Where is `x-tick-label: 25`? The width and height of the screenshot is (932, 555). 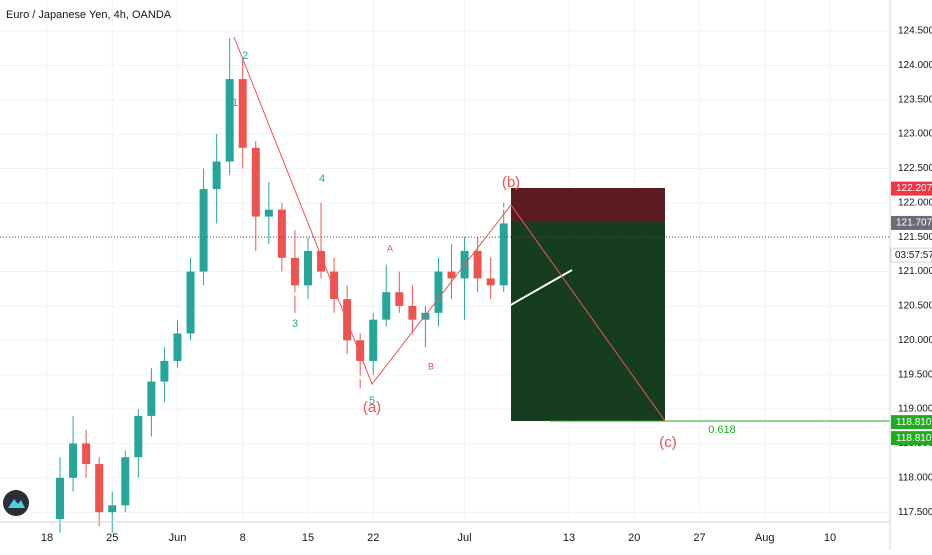 x-tick-label: 25 is located at coordinates (112, 538).